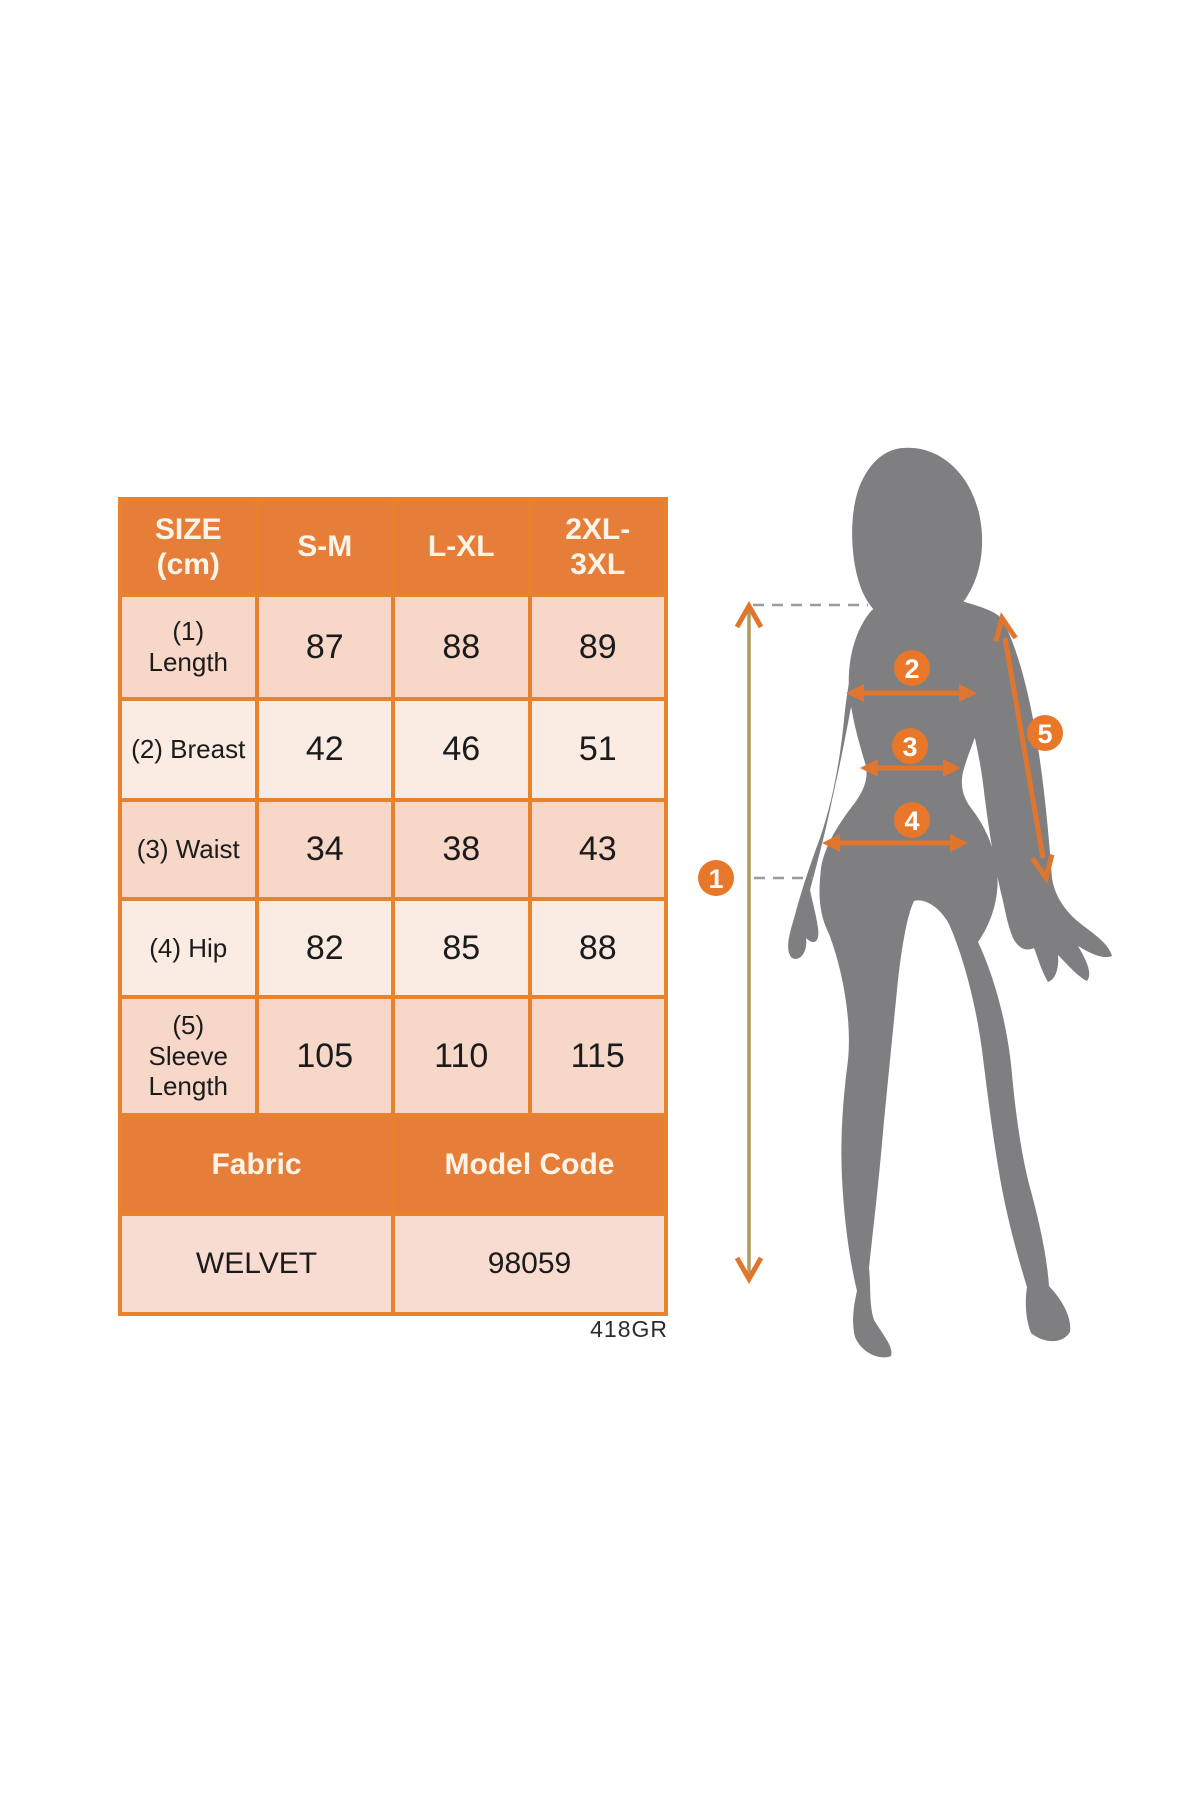 The image size is (1200, 1800). I want to click on svg-text: 5, so click(1044, 734).